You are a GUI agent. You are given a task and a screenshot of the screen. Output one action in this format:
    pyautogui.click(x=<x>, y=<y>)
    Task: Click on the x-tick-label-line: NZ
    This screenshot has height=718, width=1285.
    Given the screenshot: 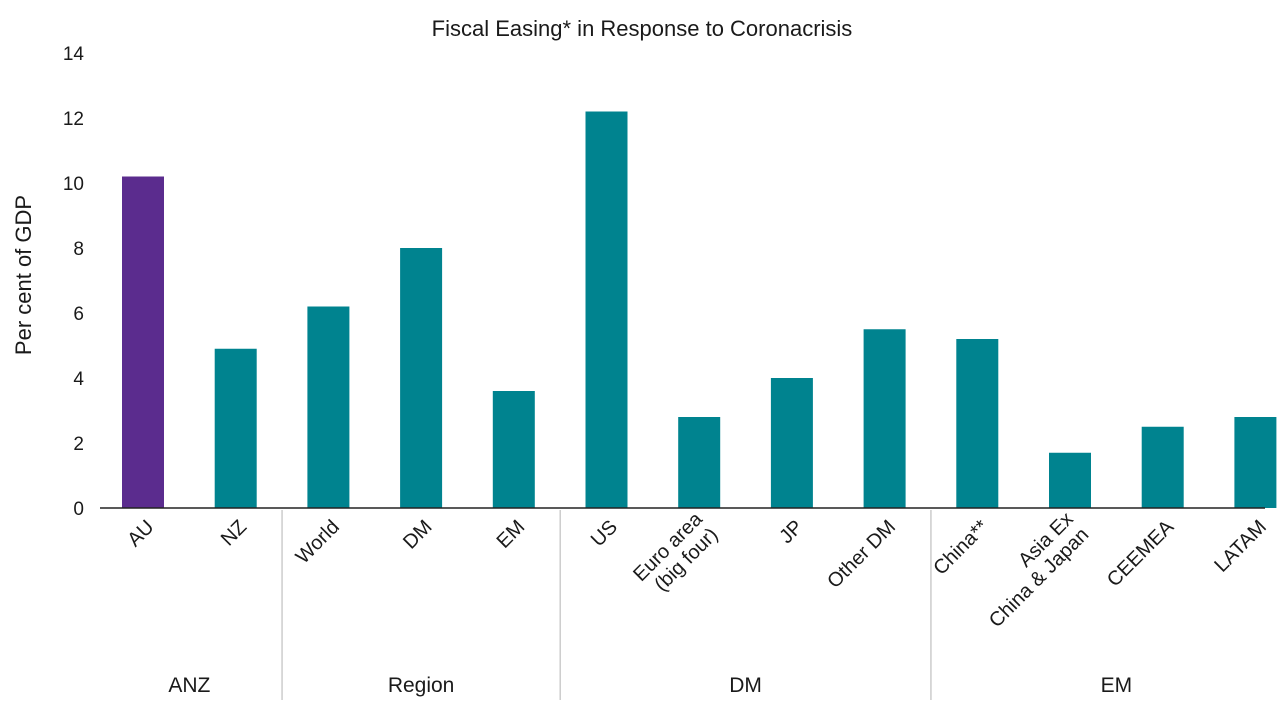 What is the action you would take?
    pyautogui.click(x=234, y=533)
    